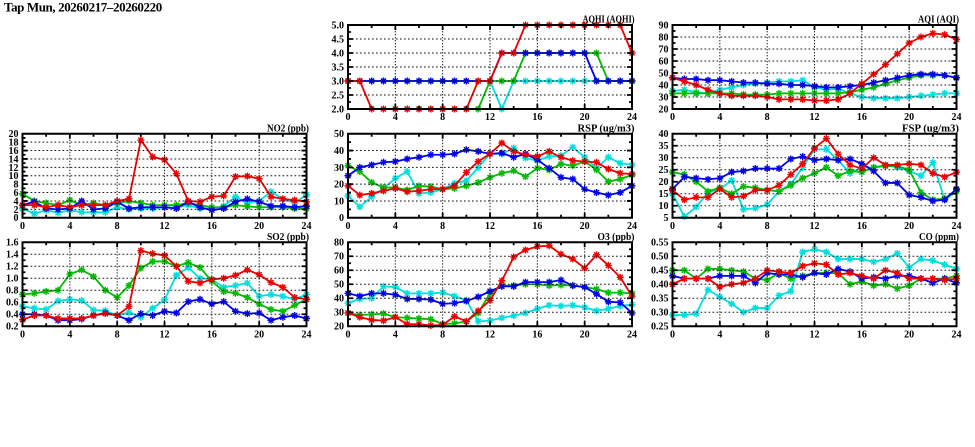 This screenshot has width=975, height=447. I want to click on svg-text: NO2 (ppb), so click(288, 128).